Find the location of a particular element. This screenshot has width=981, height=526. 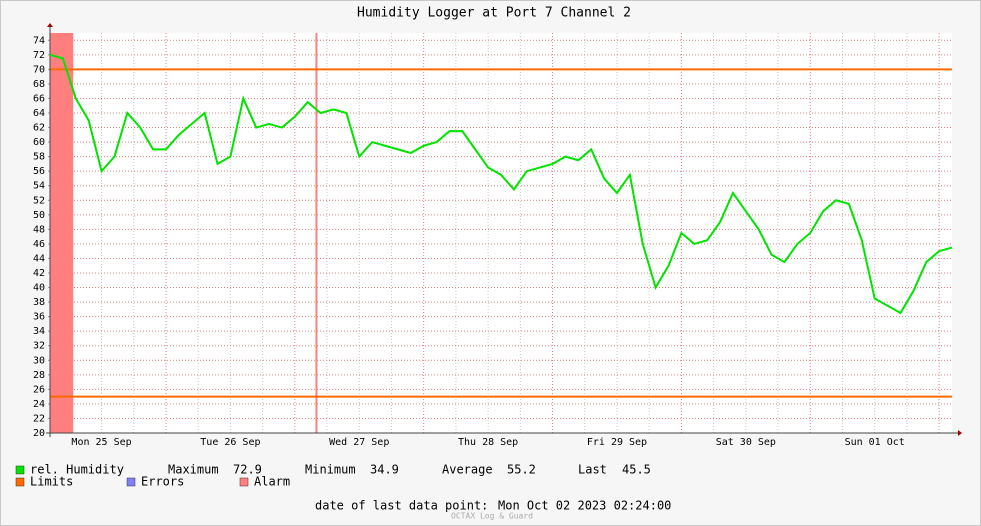

y-tick-label: 34 is located at coordinates (39, 331).